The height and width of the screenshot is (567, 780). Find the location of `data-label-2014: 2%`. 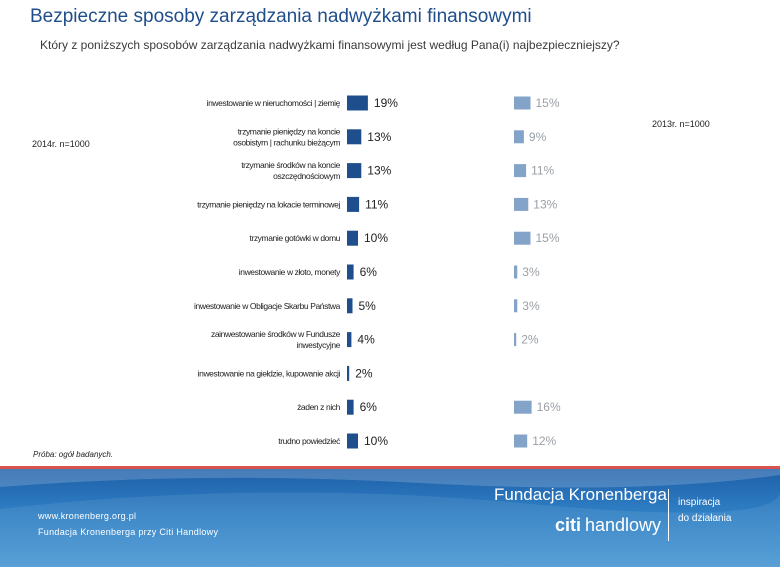

data-label-2014: 2% is located at coordinates (364, 373).